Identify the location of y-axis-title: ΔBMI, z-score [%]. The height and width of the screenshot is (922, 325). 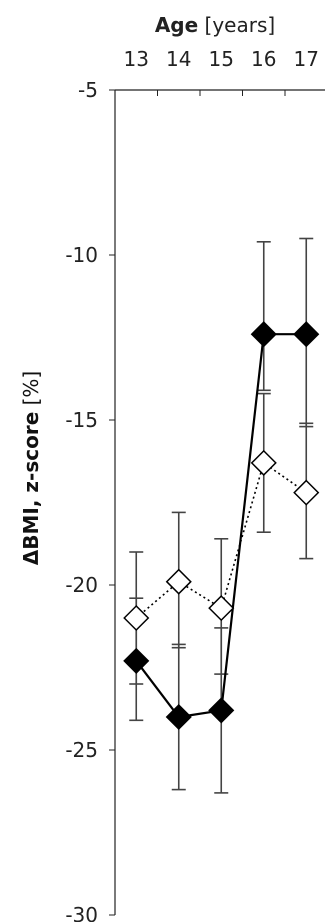
(31, 468).